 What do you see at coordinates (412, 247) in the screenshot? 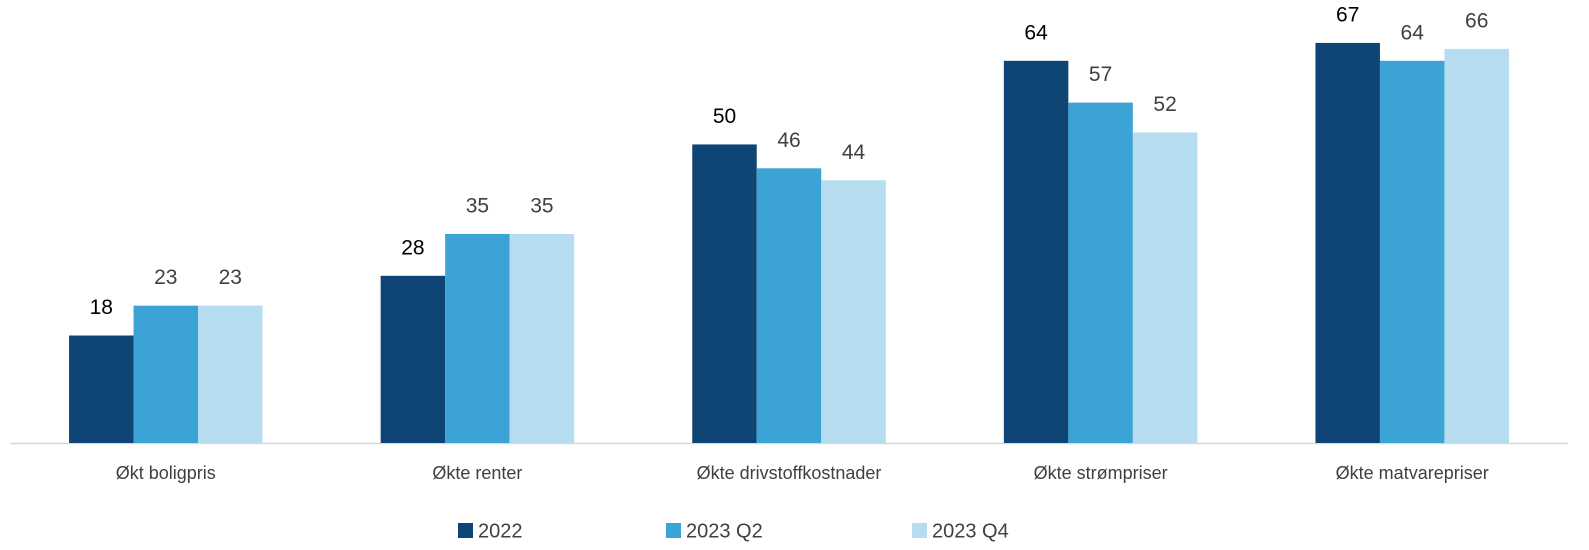
I see `value-label: 28` at bounding box center [412, 247].